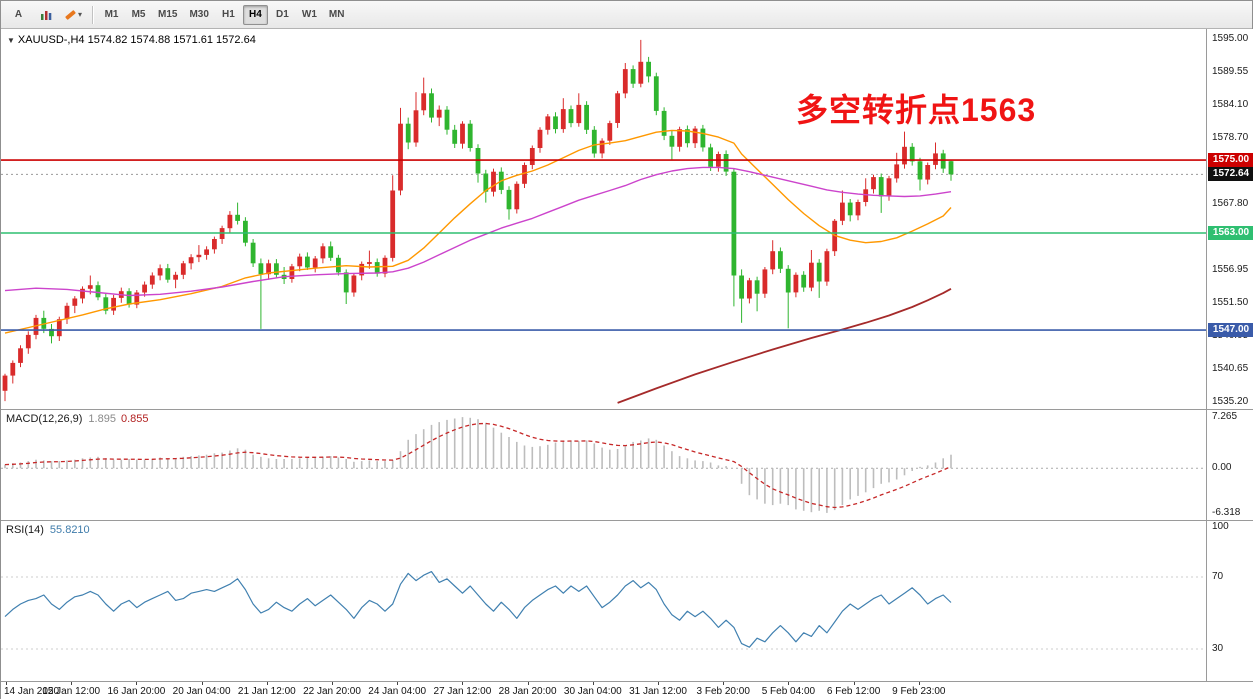 This screenshot has width=1253, height=699. Describe the element at coordinates (1218, 648) in the screenshot. I see `indicator-tick-label: 30` at that location.